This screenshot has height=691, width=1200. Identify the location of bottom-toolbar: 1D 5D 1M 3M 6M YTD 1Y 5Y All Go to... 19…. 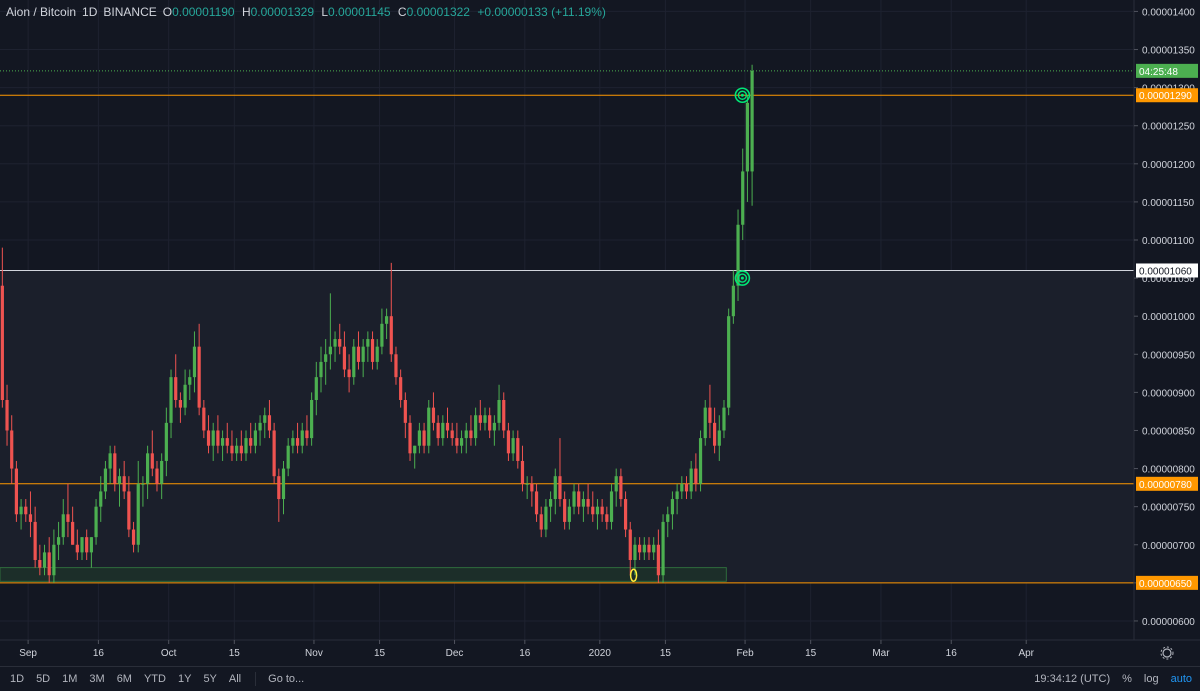
(600, 678).